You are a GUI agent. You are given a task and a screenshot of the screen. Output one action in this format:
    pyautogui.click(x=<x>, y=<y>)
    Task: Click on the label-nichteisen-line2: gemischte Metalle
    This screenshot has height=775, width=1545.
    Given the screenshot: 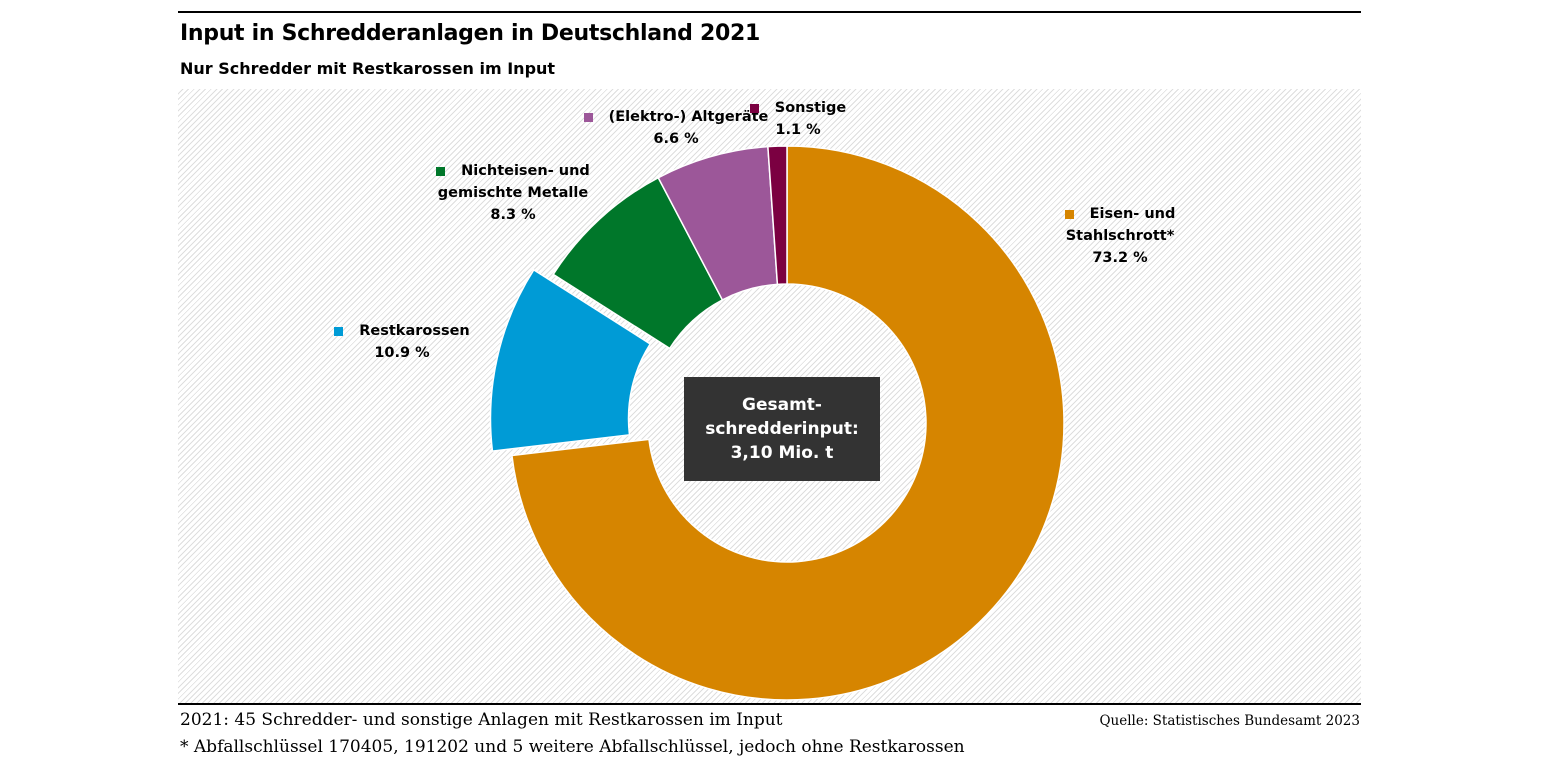 What is the action you would take?
    pyautogui.click(x=513, y=193)
    